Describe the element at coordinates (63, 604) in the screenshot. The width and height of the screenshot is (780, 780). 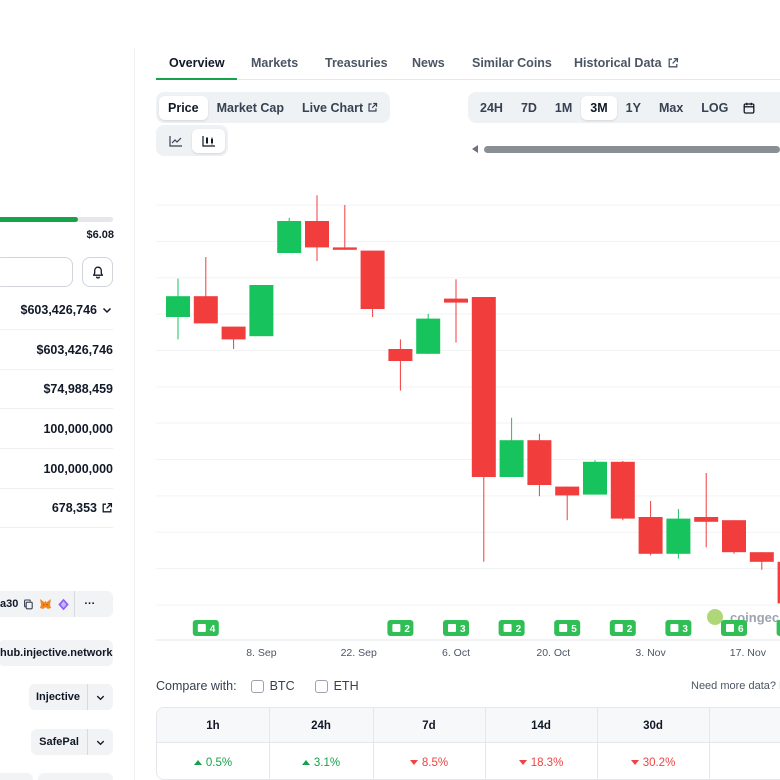
I see `wallet-diamond-icon` at that location.